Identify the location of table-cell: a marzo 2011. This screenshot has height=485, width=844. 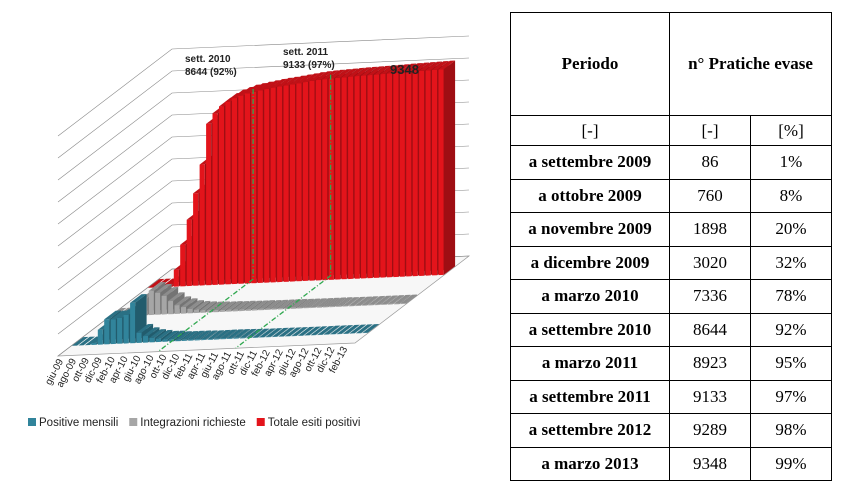
(590, 363).